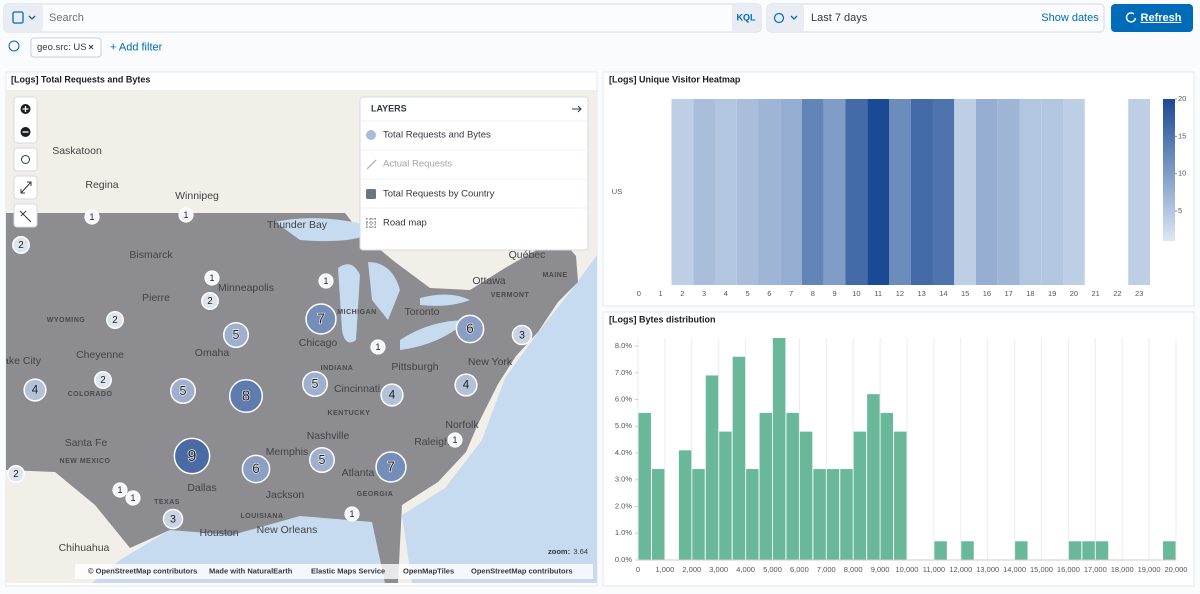 This screenshot has width=1200, height=594. What do you see at coordinates (25, 120) in the screenshot?
I see `zoom-buttons` at bounding box center [25, 120].